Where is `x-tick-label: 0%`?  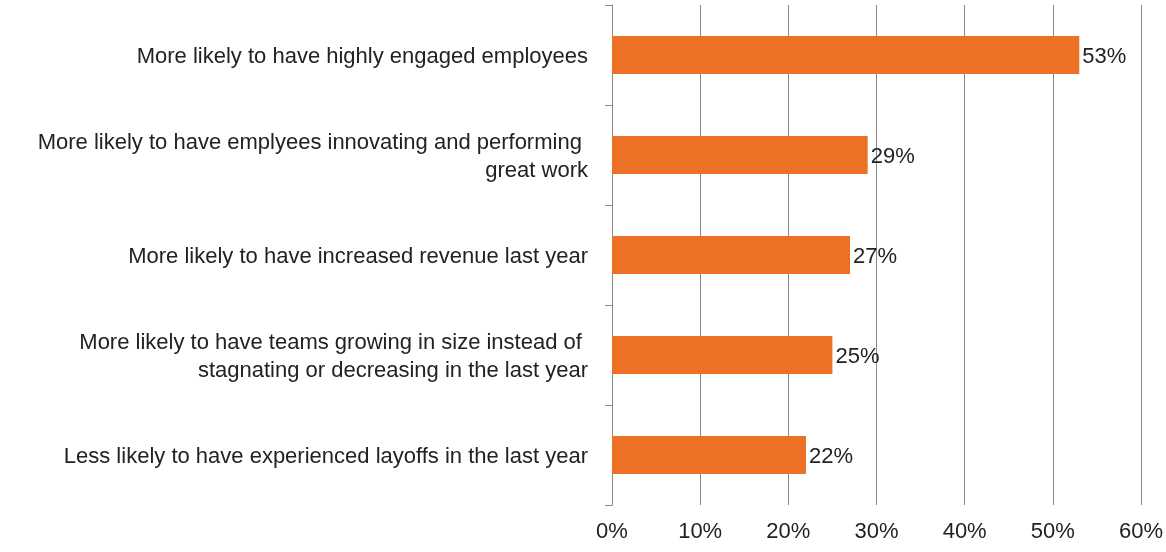
x-tick-label: 0% is located at coordinates (612, 530).